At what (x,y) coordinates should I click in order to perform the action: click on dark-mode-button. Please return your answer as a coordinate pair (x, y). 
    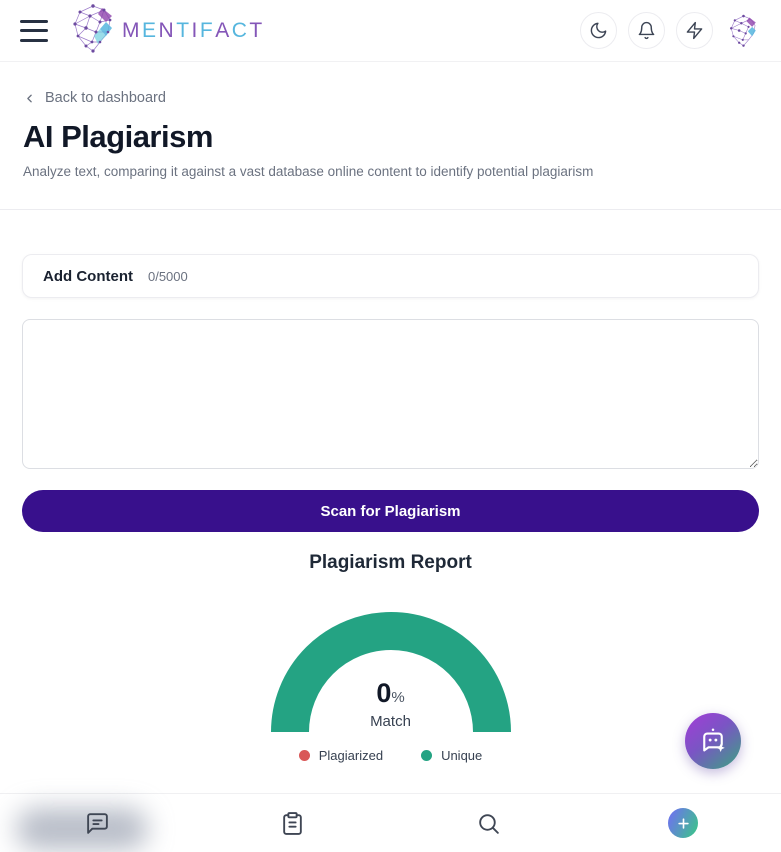
    Looking at the image, I should click on (598, 30).